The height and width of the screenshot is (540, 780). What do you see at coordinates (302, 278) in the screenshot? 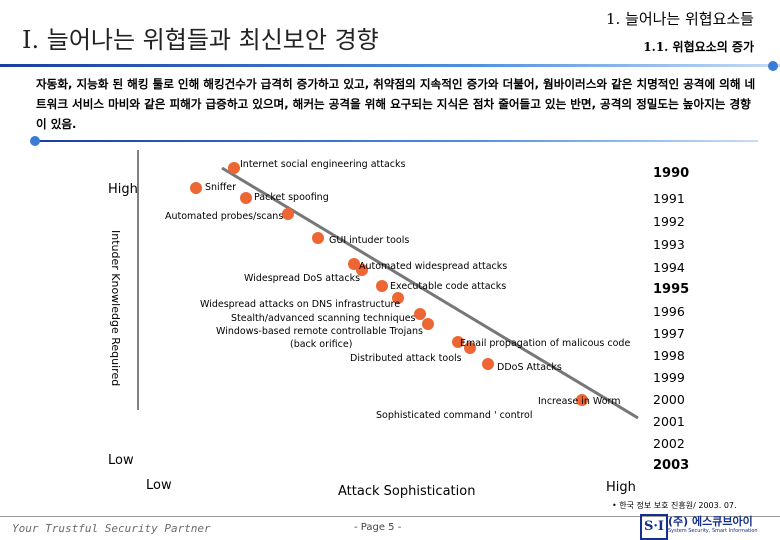
I see `attack-label: Widespread DoS attacks` at bounding box center [302, 278].